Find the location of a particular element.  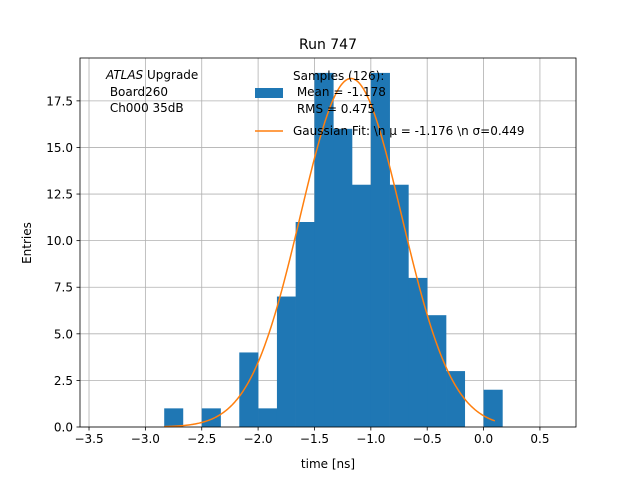

y-tick-label: 7.5 is located at coordinates (63, 288).